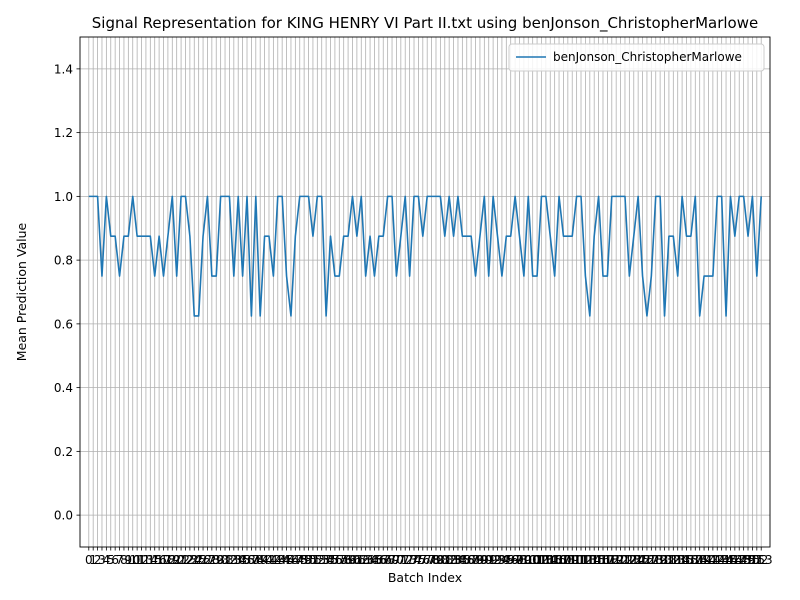 The image size is (800, 600). I want to click on x-tick-label: 113, so click(585, 560).